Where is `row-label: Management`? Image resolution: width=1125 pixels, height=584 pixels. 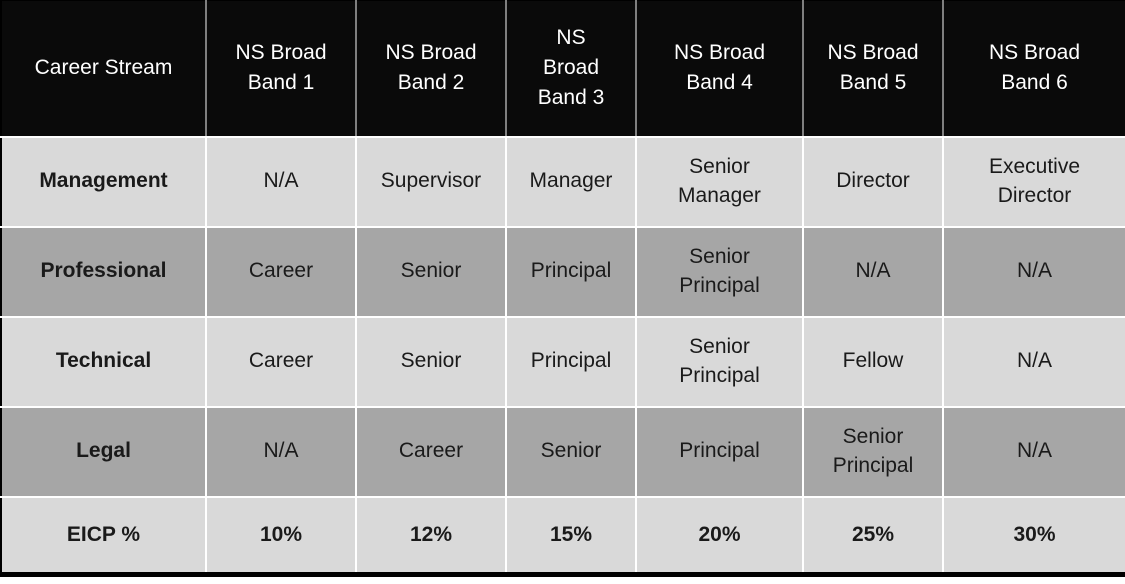 row-label: Management is located at coordinates (103, 181).